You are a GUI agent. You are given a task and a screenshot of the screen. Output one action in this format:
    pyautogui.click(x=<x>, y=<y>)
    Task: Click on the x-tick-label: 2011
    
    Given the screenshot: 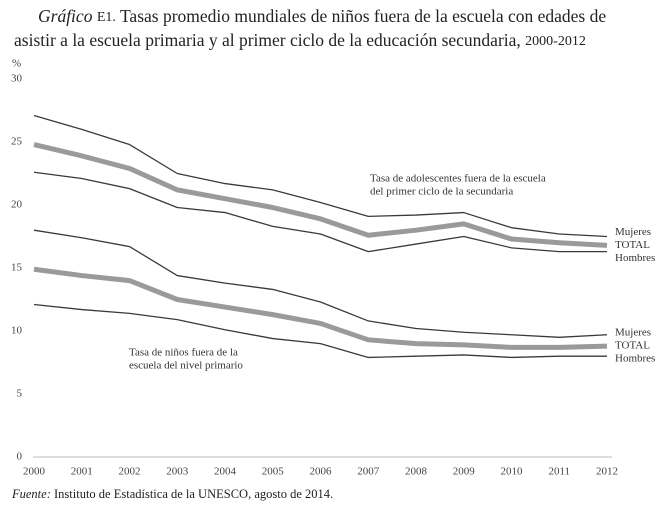 What is the action you would take?
    pyautogui.click(x=559, y=472)
    